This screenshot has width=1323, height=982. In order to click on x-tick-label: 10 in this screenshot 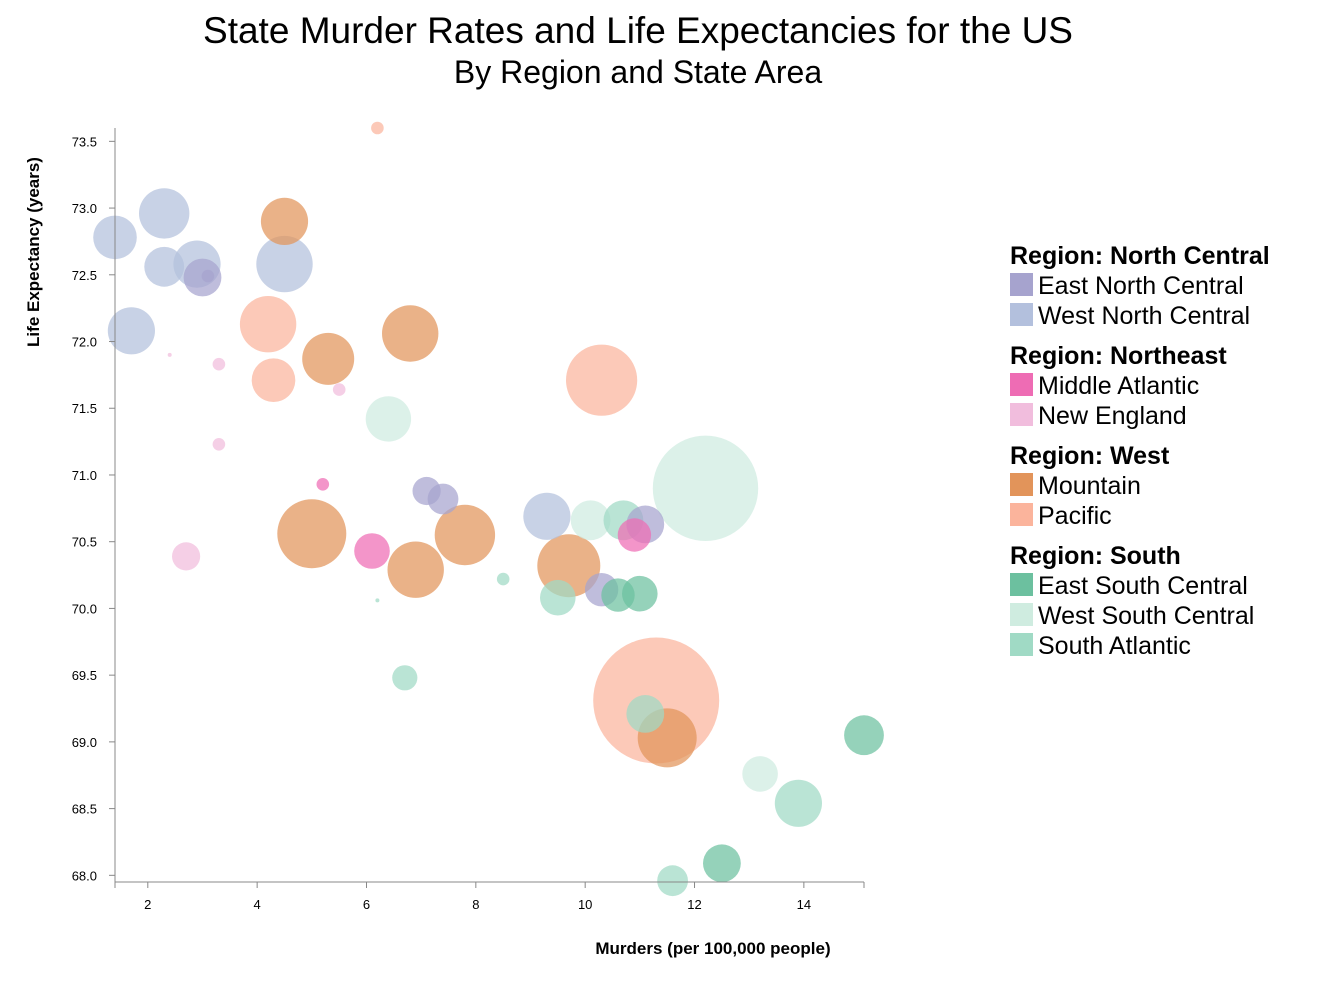, I will do `click(585, 904)`.